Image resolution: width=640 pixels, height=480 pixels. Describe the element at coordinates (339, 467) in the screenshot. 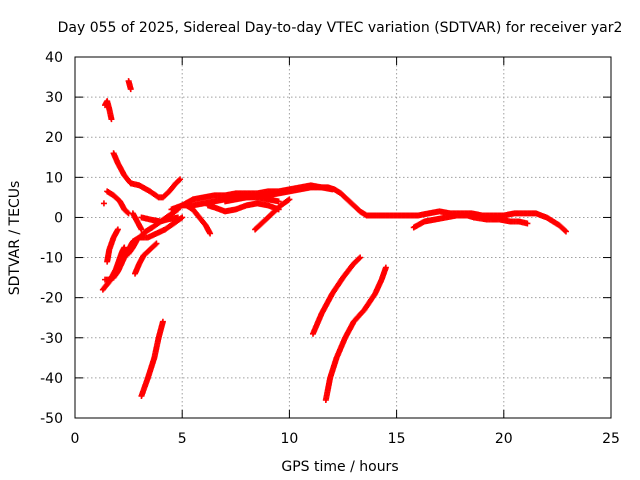

I see `x-axis-label: GPS time / hours` at that location.